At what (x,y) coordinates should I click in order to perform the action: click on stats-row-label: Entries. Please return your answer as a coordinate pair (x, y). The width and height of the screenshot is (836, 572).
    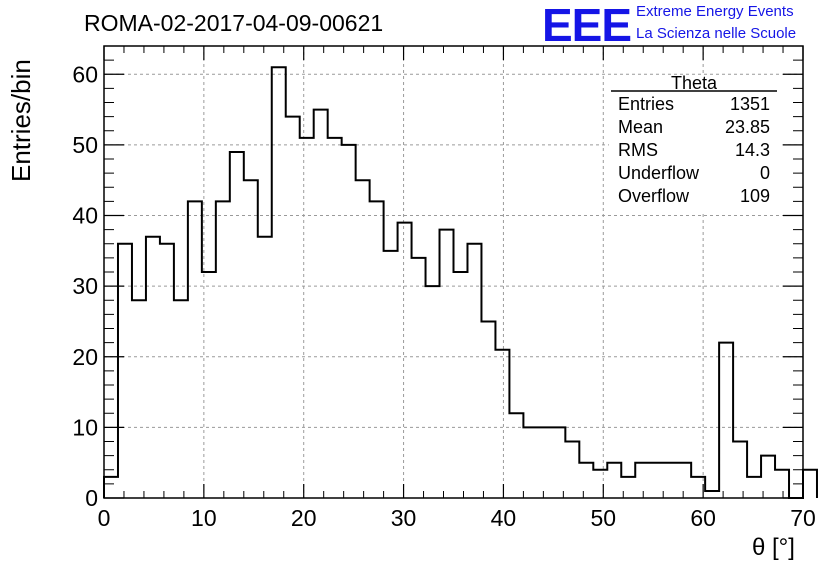
    Looking at the image, I should click on (646, 104).